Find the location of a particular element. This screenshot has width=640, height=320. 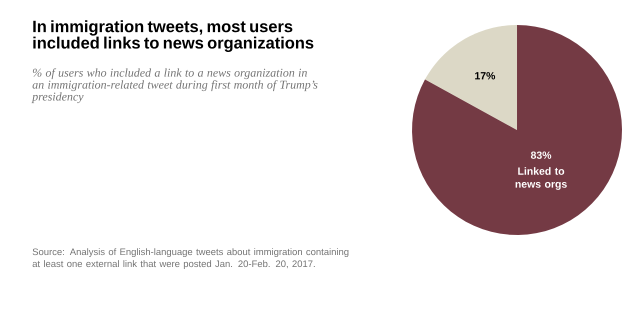

data-label: 17% is located at coordinates (485, 76).